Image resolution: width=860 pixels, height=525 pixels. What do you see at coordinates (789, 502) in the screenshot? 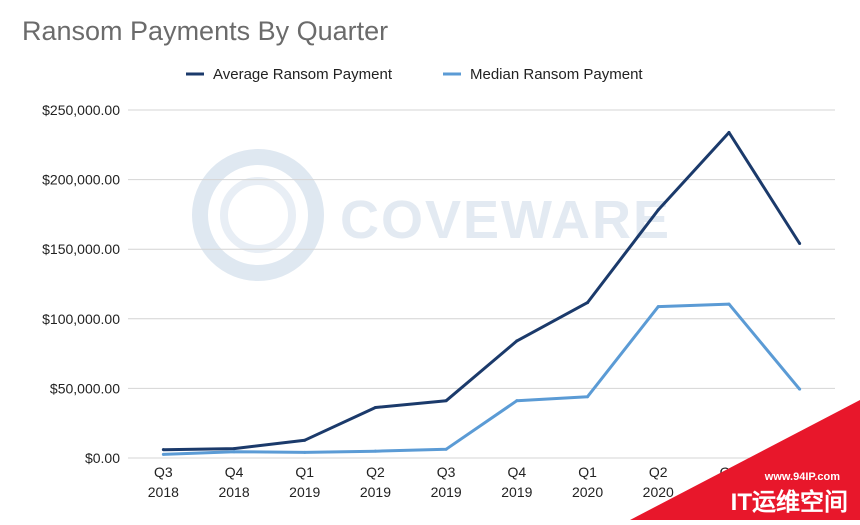
I see `overlay-name-text: IT运维空间` at bounding box center [789, 502].